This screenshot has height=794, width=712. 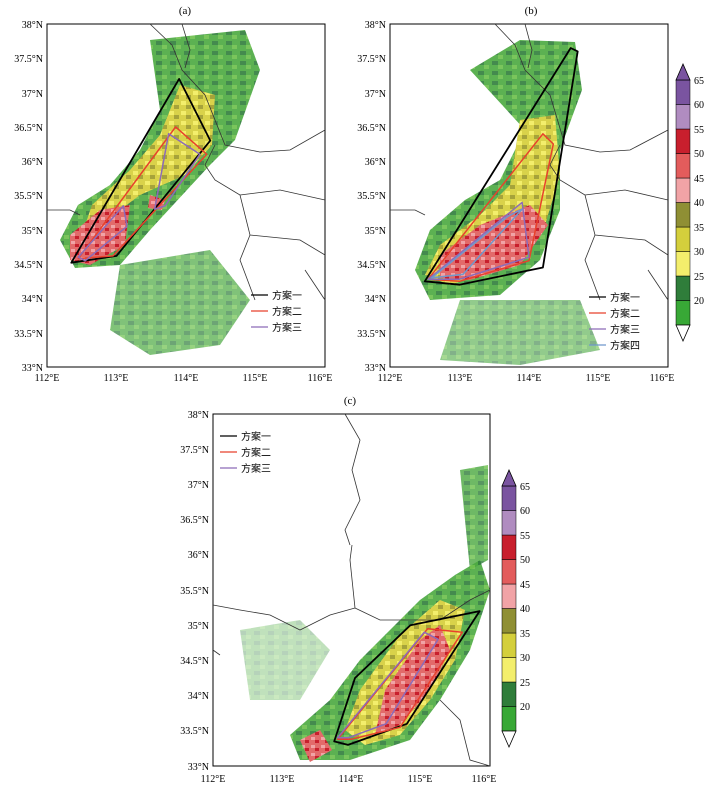 I want to click on panel-c-lon-ticks: 112°E 113°E 114°E 115°E 116°E, so click(x=349, y=779).